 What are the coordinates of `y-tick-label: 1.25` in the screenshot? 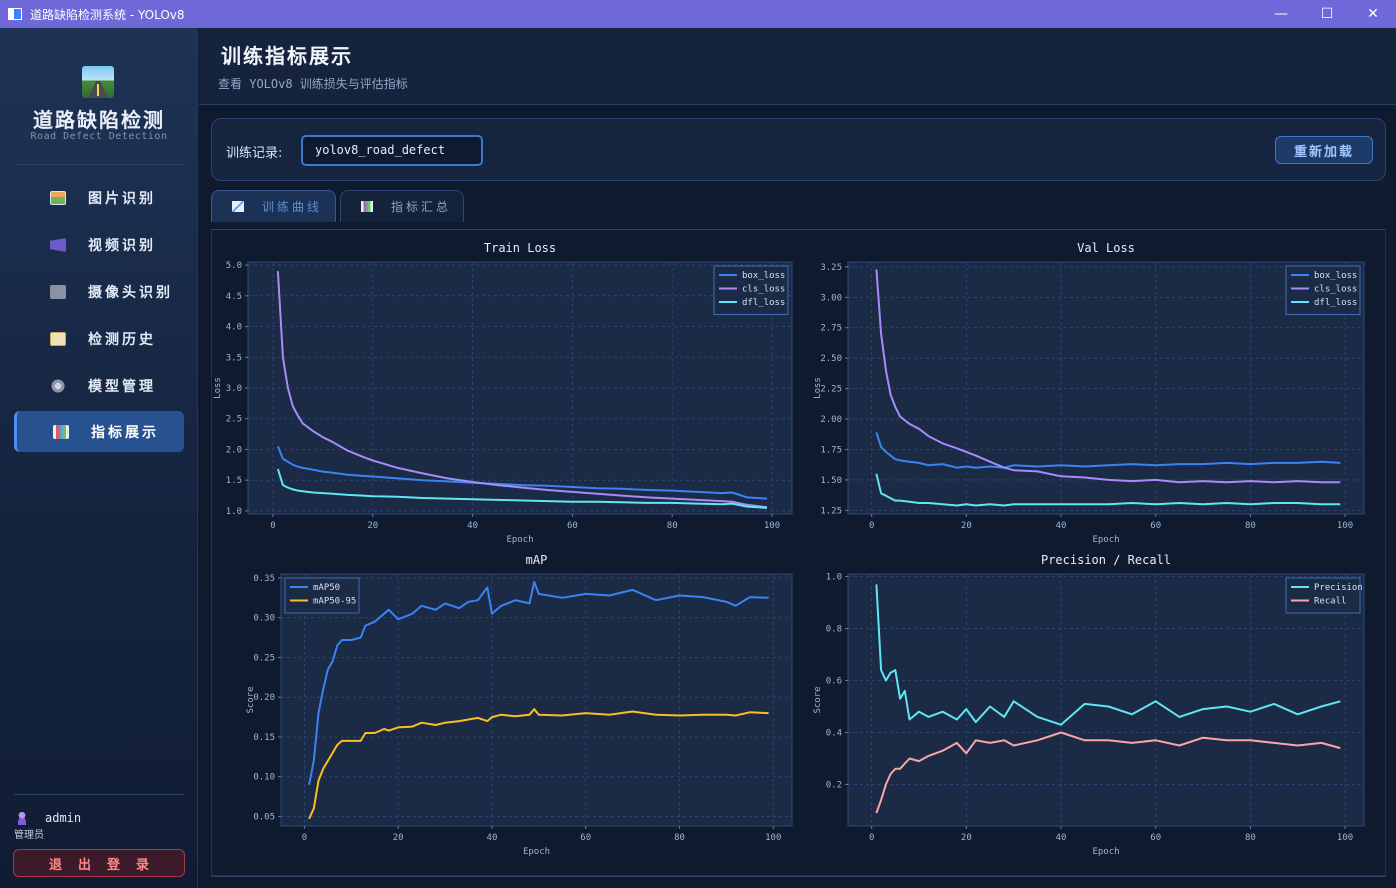 It's located at (831, 511).